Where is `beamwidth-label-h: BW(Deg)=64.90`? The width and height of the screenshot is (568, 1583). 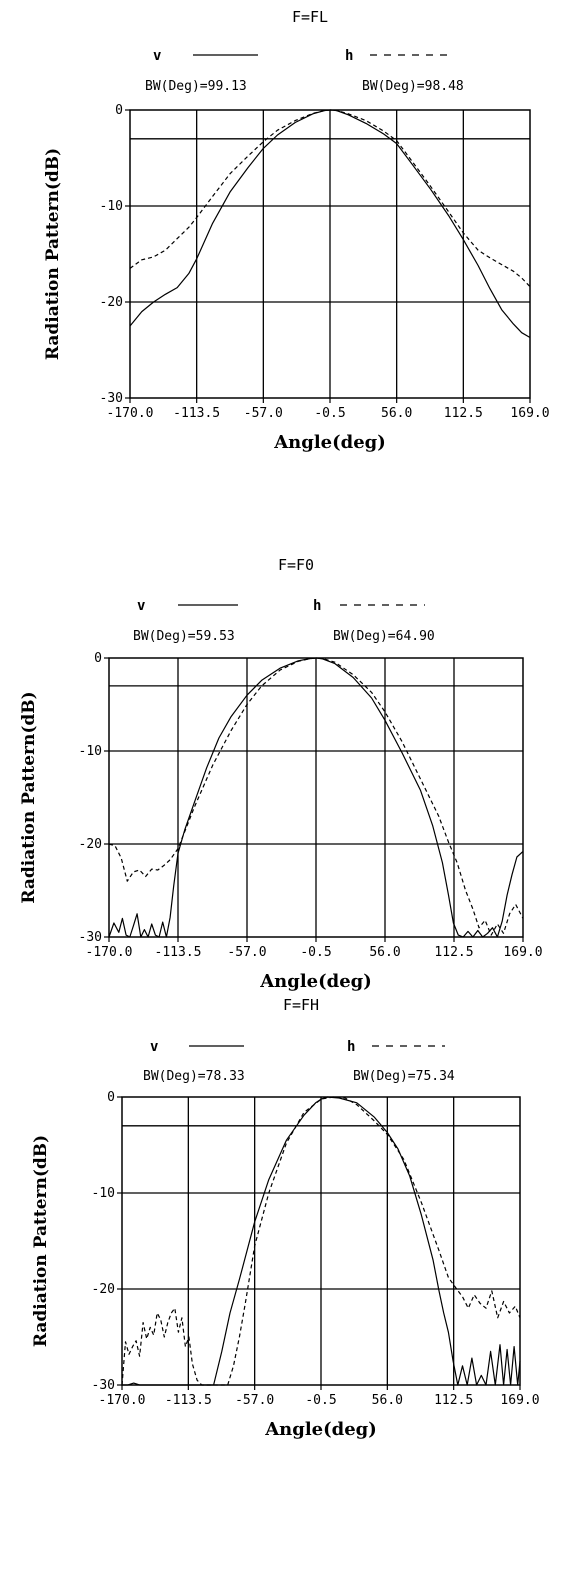 beamwidth-label-h: BW(Deg)=64.90 is located at coordinates (384, 636).